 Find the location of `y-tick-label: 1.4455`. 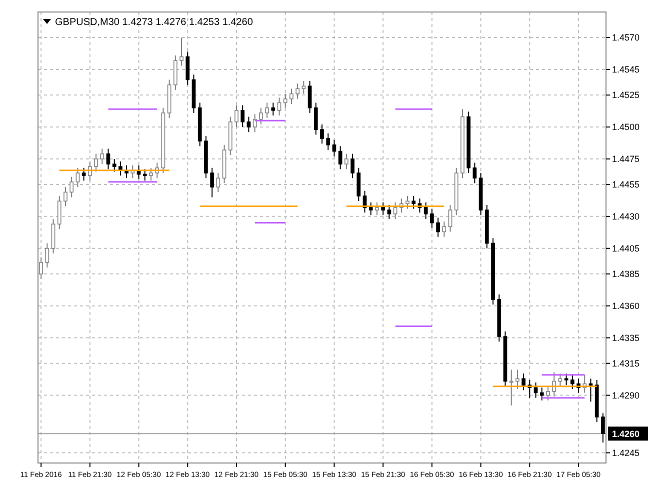

y-tick-label: 1.4455 is located at coordinates (626, 185).